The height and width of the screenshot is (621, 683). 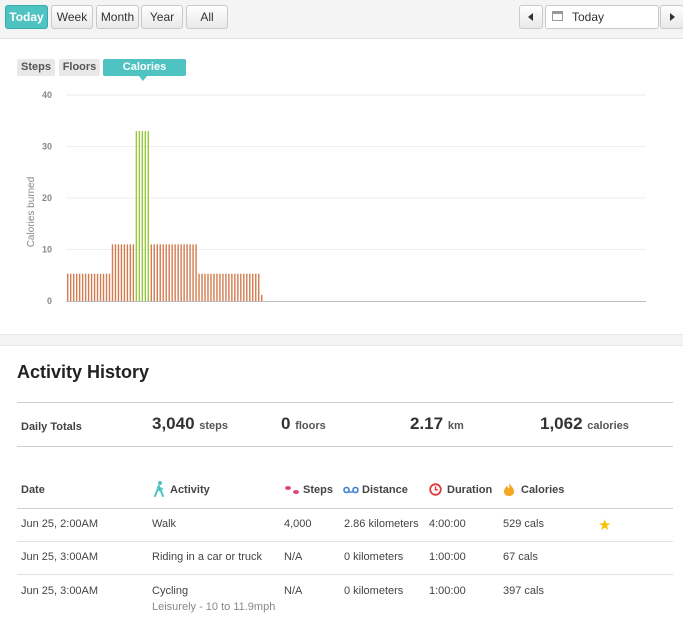 What do you see at coordinates (36, 67) in the screenshot?
I see `tab-steps: Steps` at bounding box center [36, 67].